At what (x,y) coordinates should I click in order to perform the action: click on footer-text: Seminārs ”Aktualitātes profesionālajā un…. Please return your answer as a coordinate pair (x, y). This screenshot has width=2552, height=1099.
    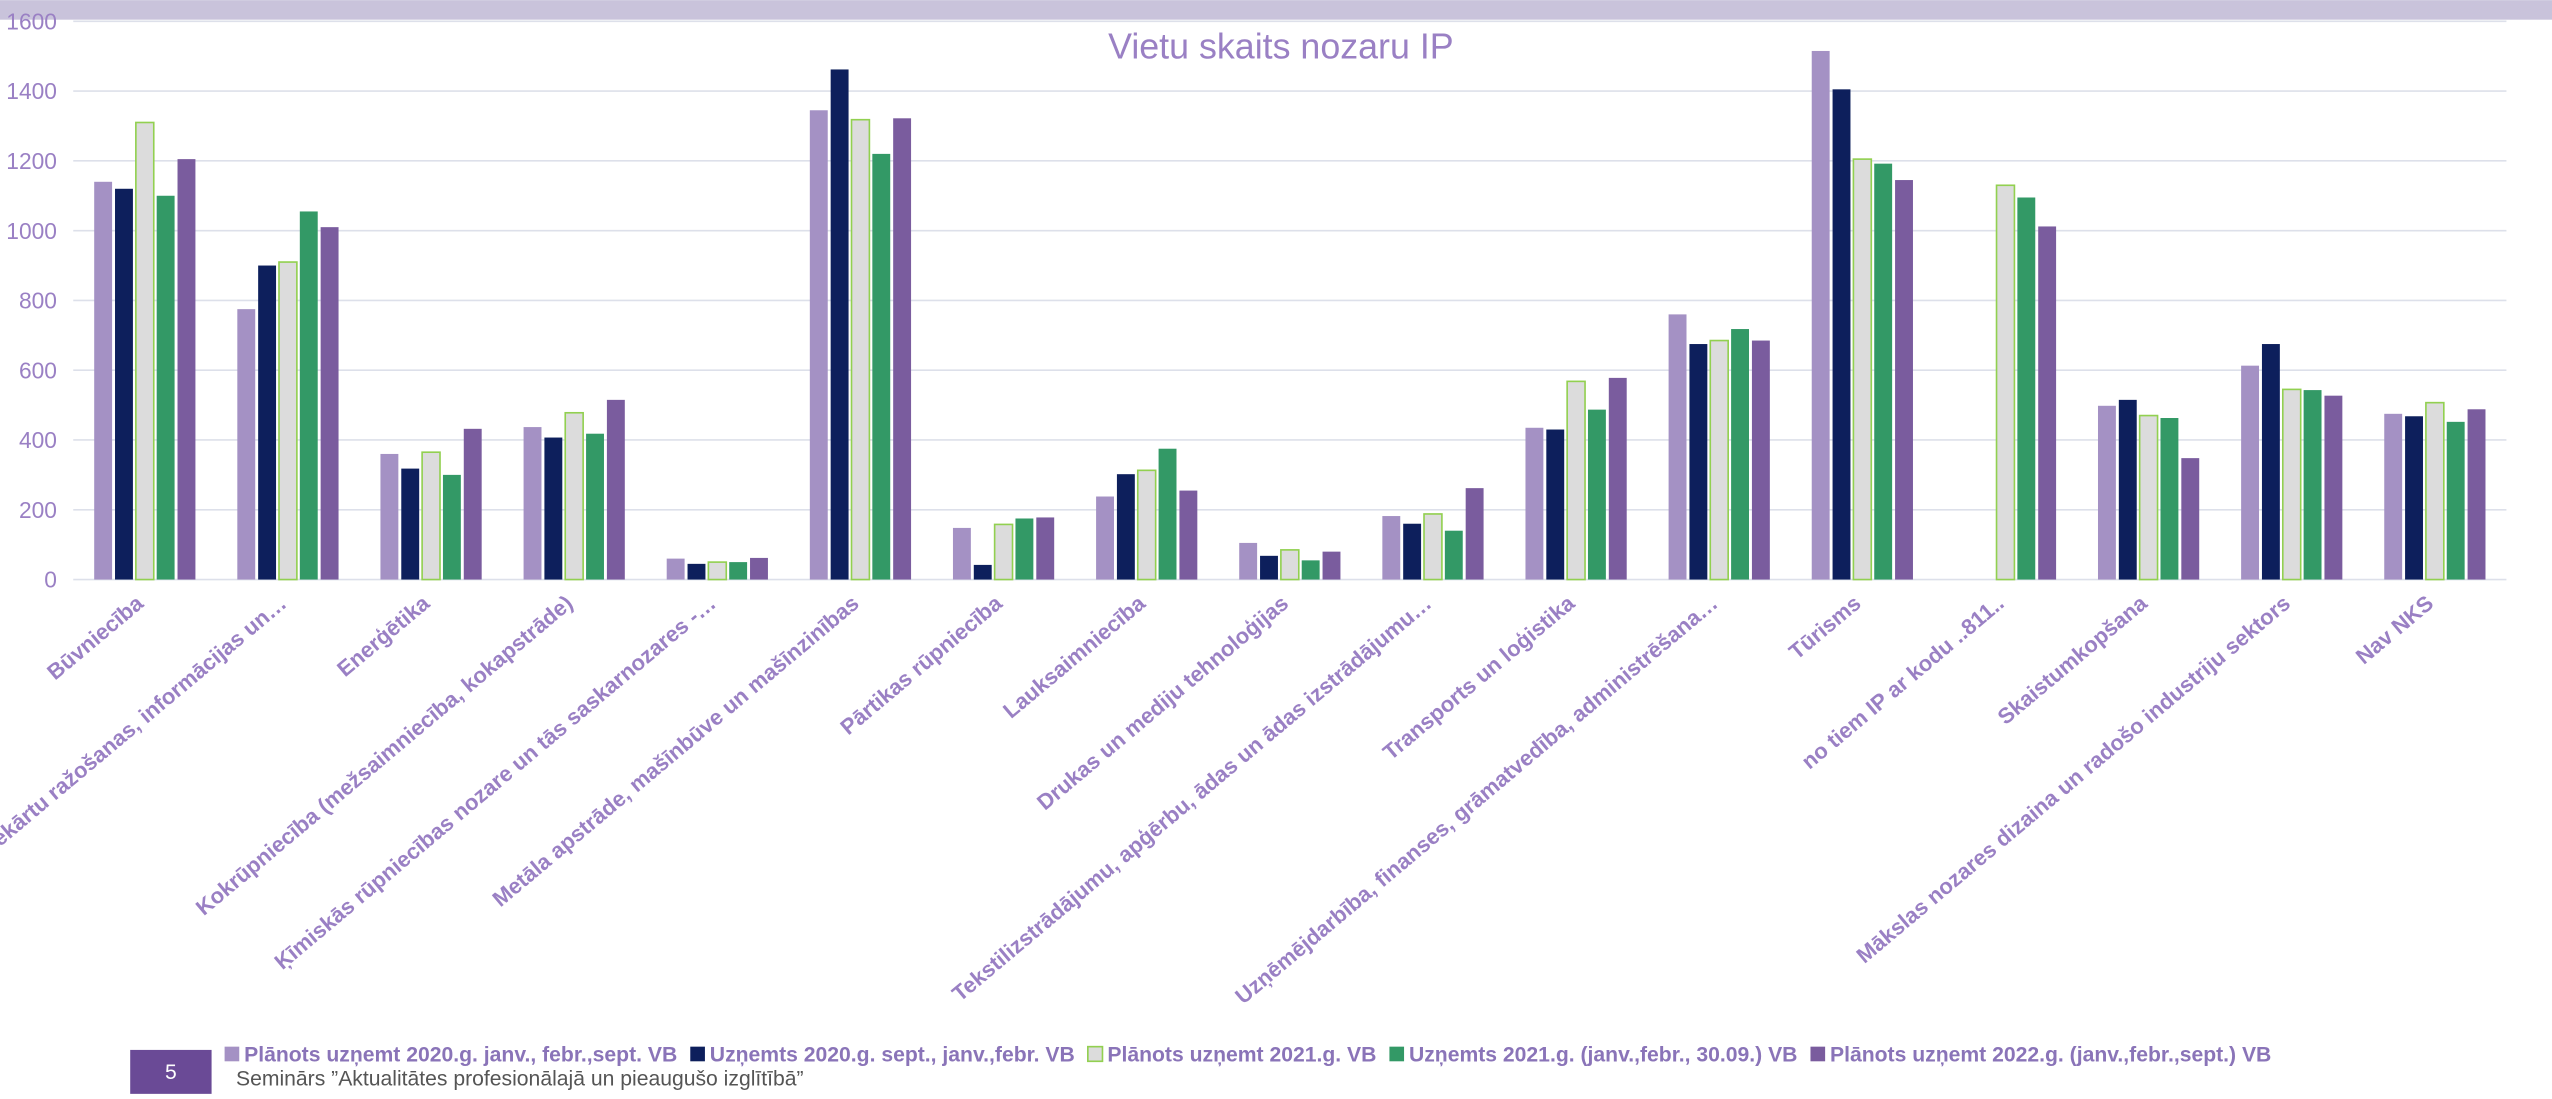
    Looking at the image, I should click on (520, 1079).